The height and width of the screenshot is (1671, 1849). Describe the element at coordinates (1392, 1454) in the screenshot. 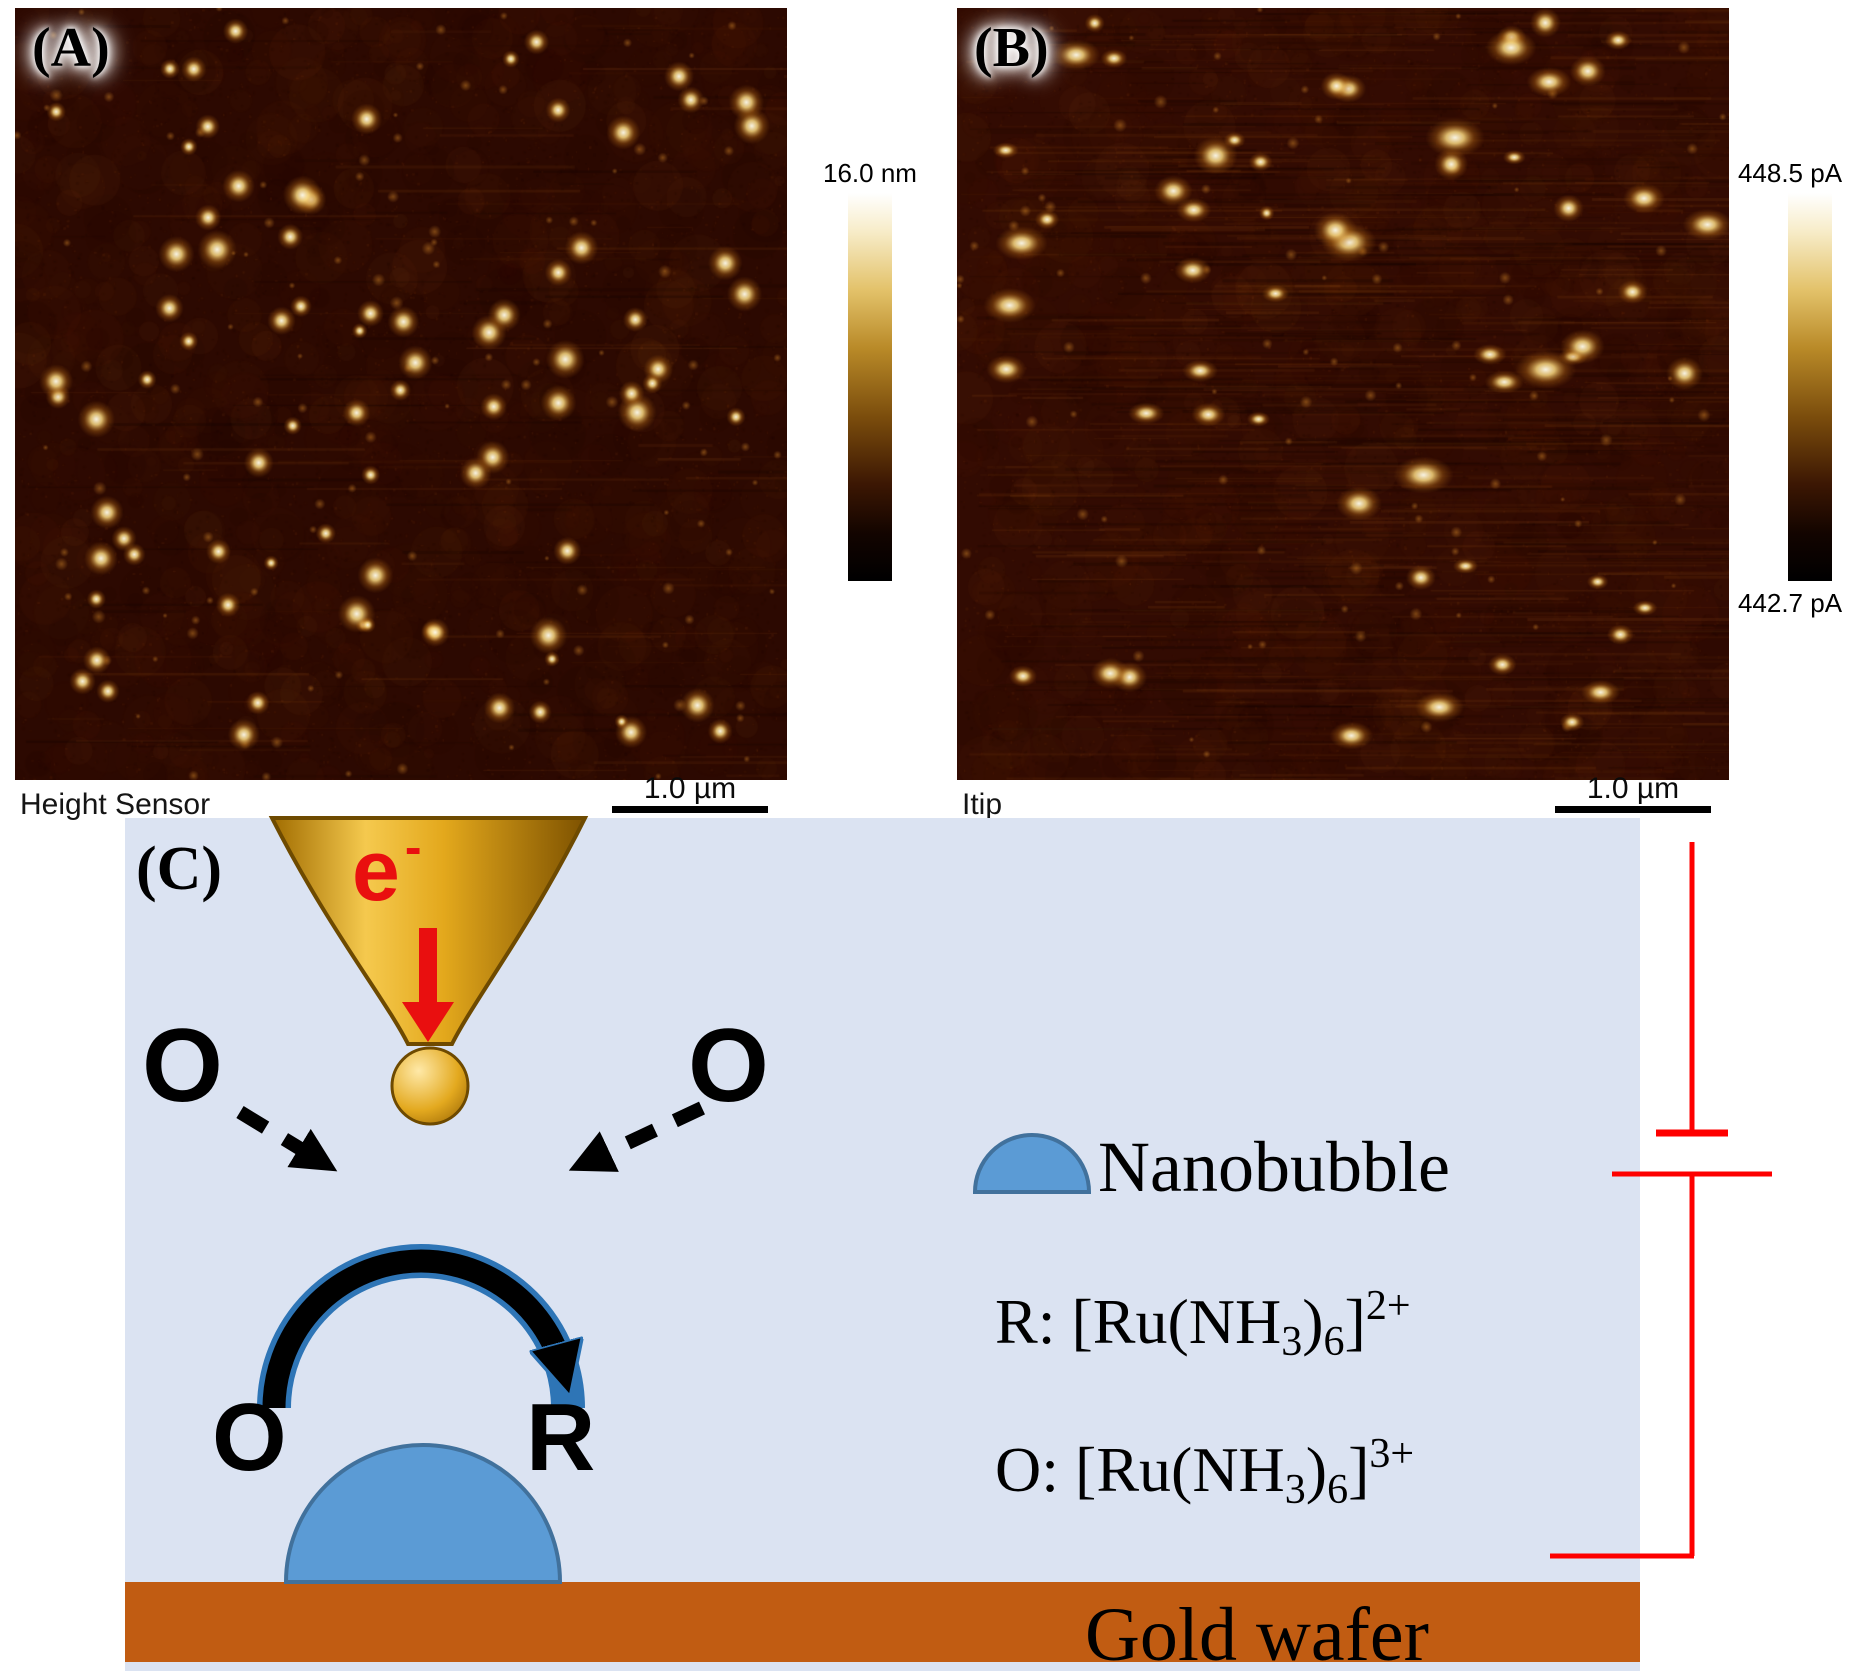

I see `species-o-charge: 3+` at that location.